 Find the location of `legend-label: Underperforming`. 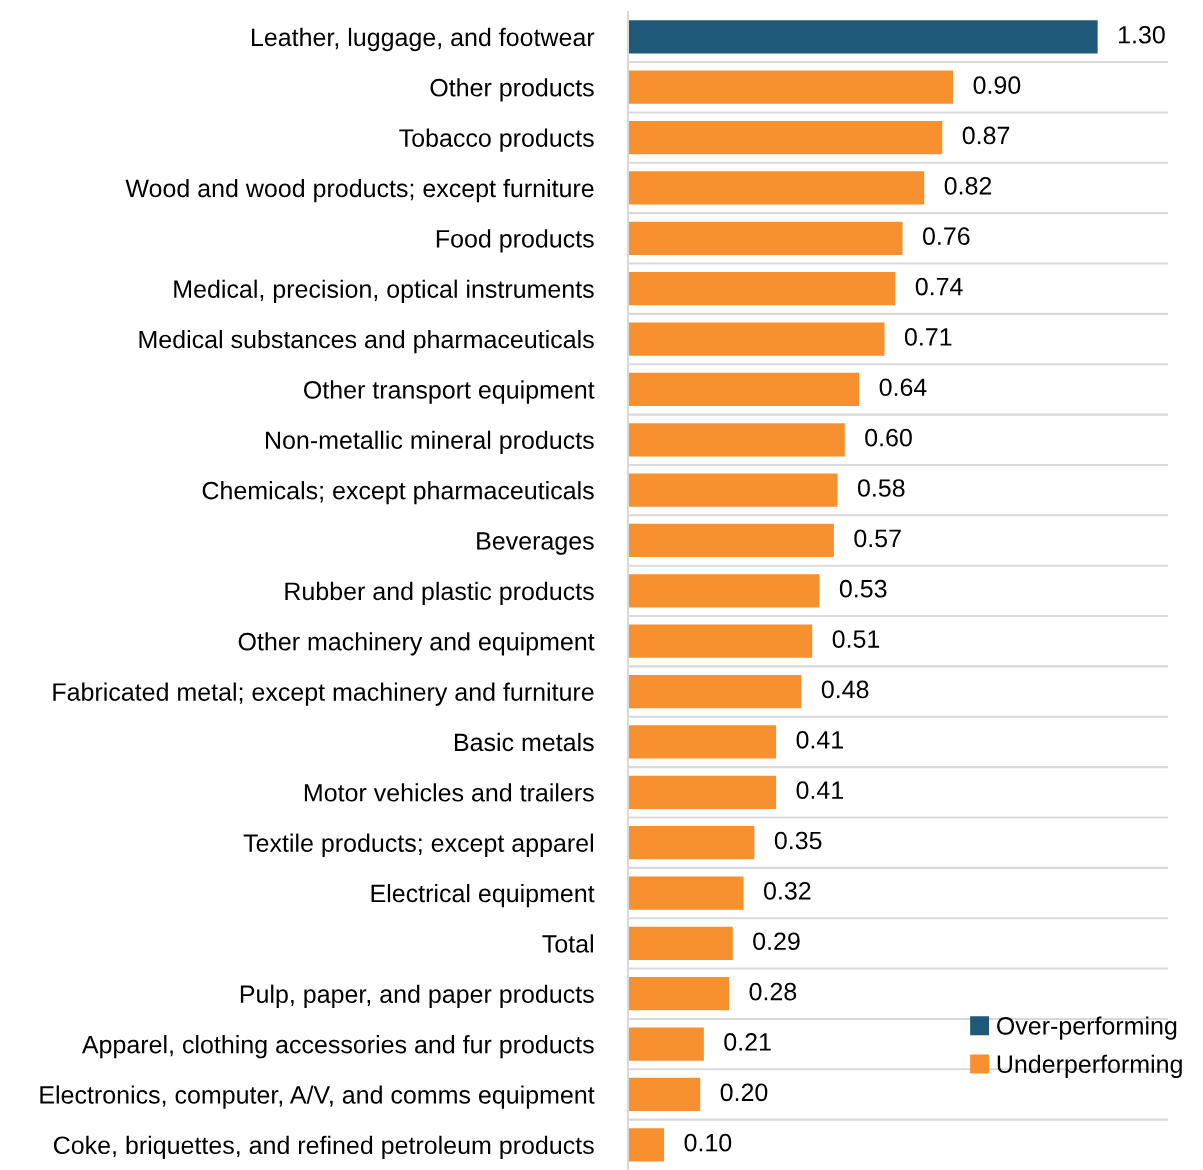

legend-label: Underperforming is located at coordinates (1089, 1066).